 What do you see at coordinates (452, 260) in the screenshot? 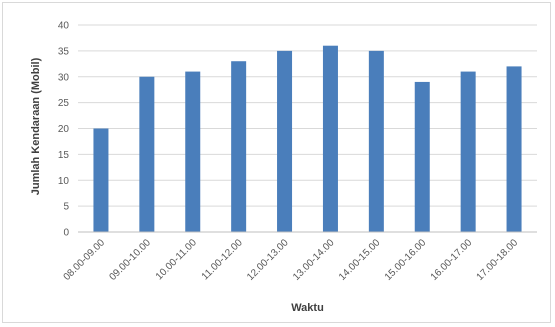
I see `x-tick-label: 16.00-17.00` at bounding box center [452, 260].